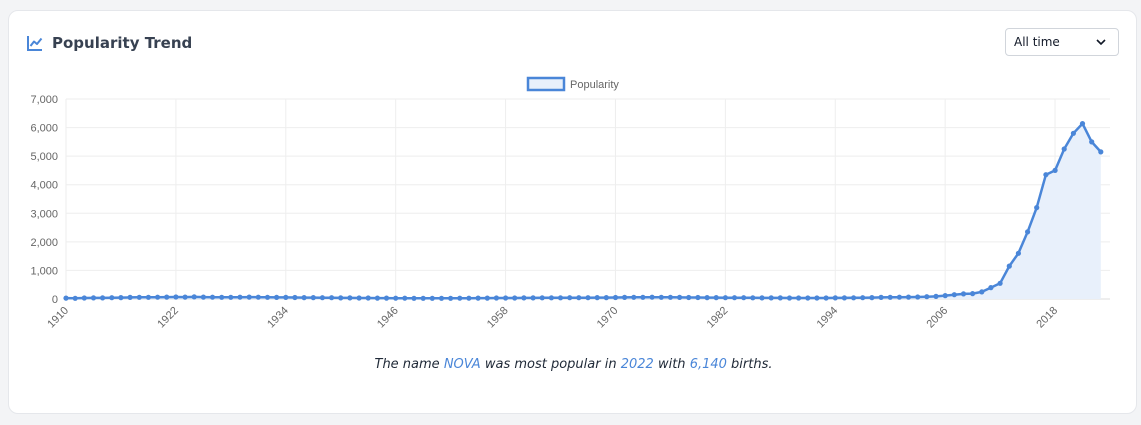 This screenshot has width=1141, height=425. I want to click on time-range-select: All time, so click(1062, 42).